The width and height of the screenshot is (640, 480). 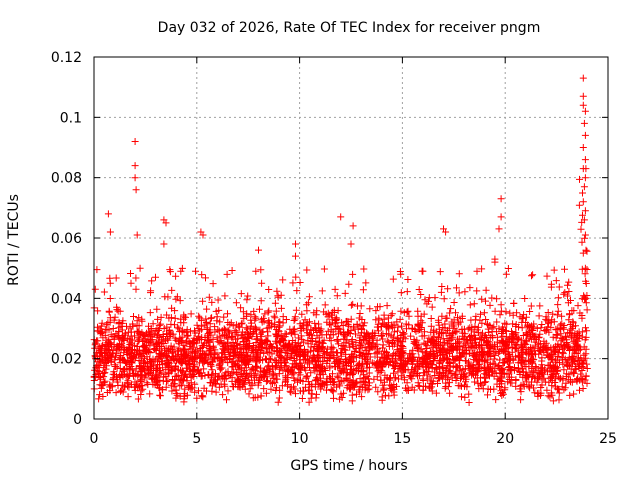 What do you see at coordinates (77, 420) in the screenshot?
I see `y-tick-label: 0` at bounding box center [77, 420].